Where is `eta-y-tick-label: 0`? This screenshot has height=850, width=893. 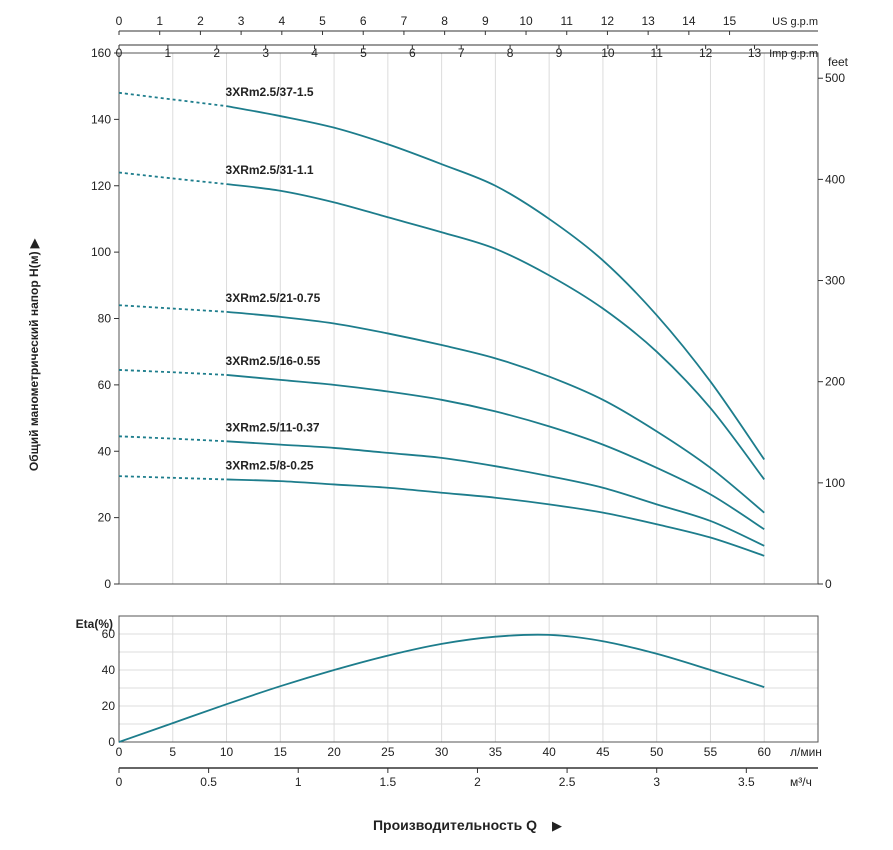
eta-y-tick-label: 0 is located at coordinates (111, 742).